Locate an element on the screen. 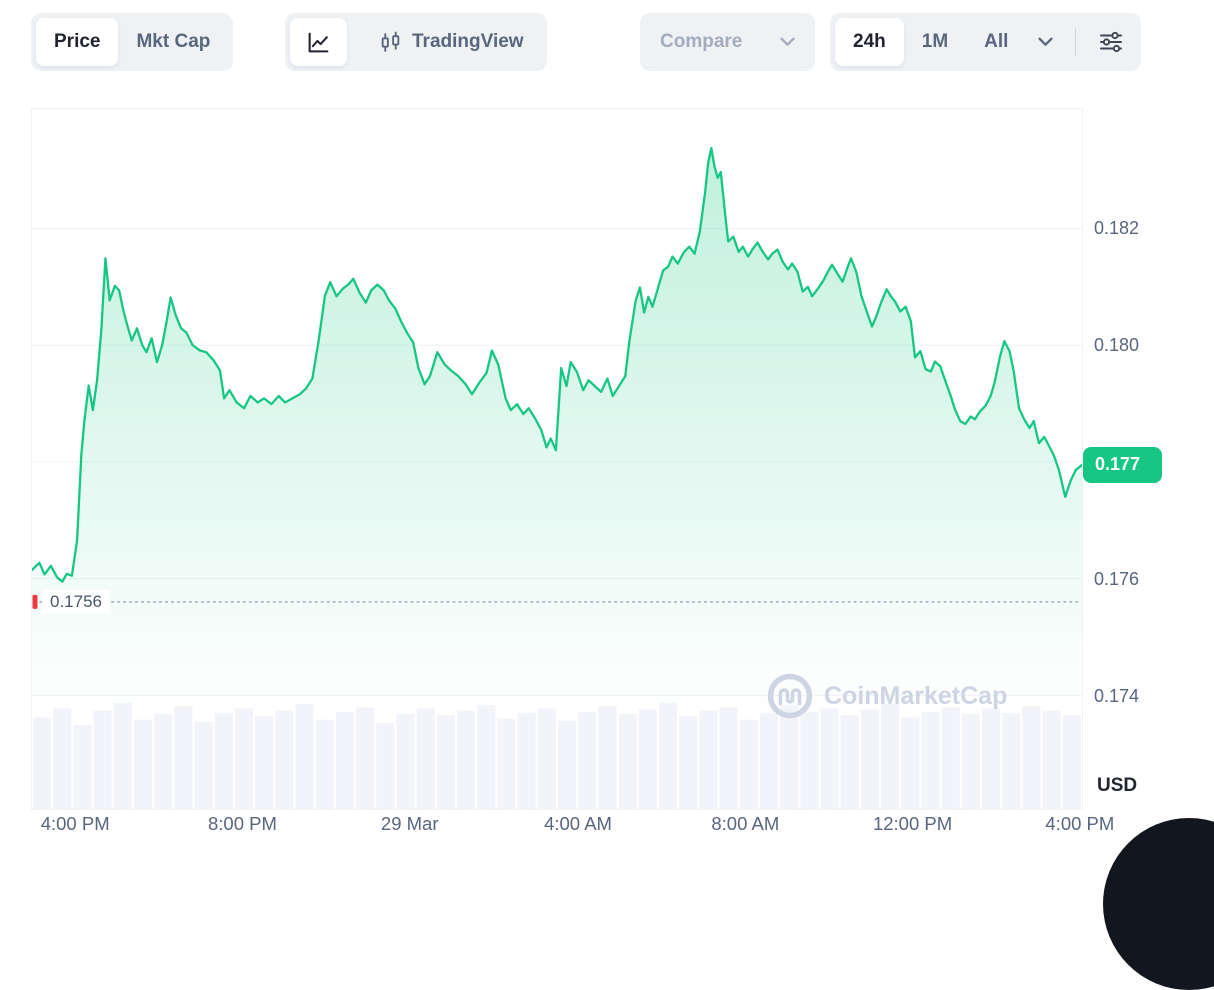 This screenshot has height=990, width=1214. chart-style-toggle-group: TradingView is located at coordinates (416, 42).